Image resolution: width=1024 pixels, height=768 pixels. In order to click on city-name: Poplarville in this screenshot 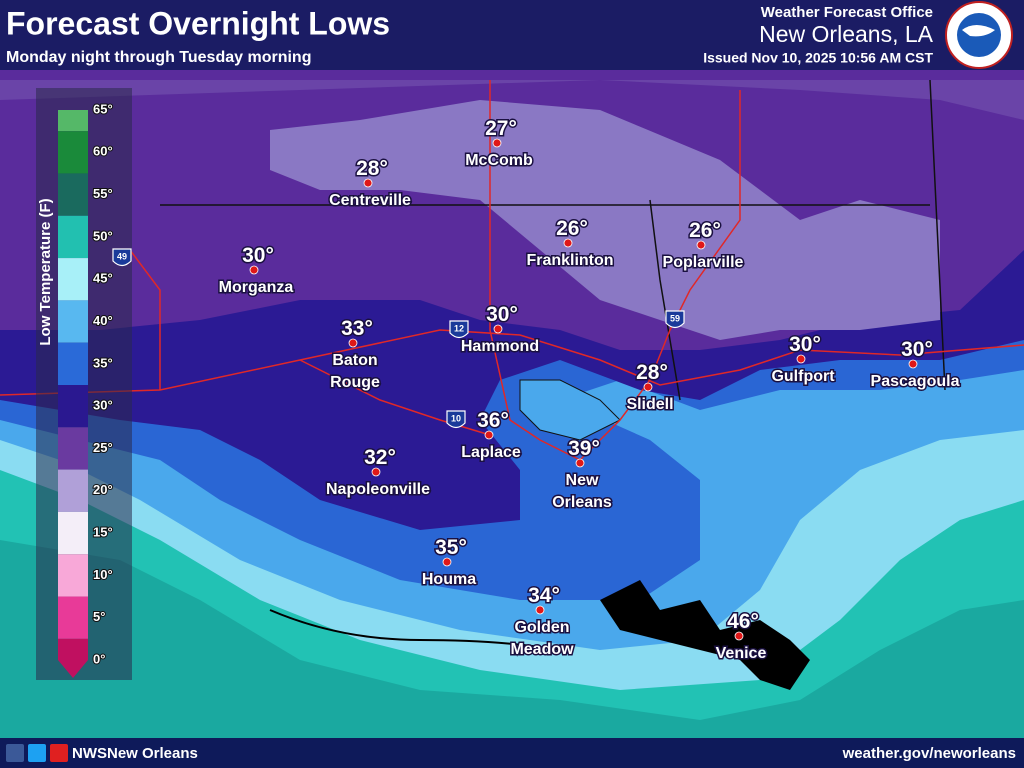, I will do `click(703, 262)`.